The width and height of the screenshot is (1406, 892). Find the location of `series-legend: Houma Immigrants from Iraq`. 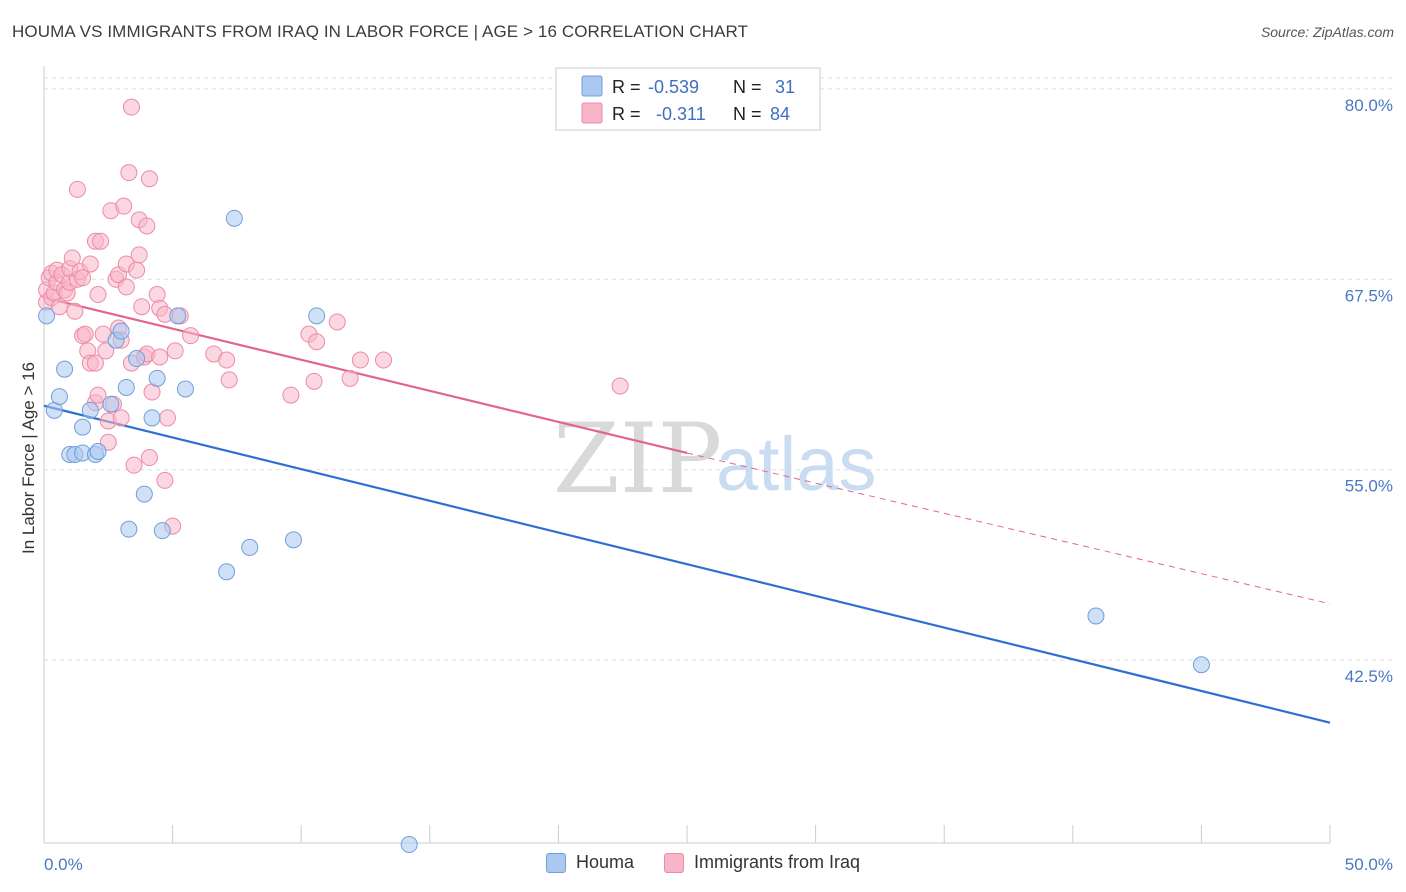

series-legend: Houma Immigrants from Iraq is located at coordinates (703, 862).